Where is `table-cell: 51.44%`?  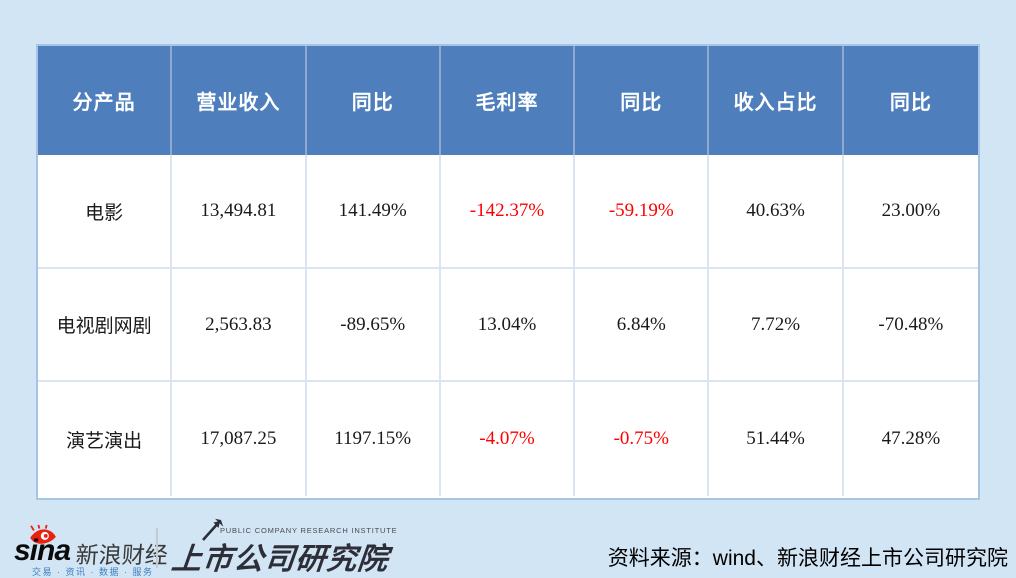
table-cell: 51.44% is located at coordinates (776, 439).